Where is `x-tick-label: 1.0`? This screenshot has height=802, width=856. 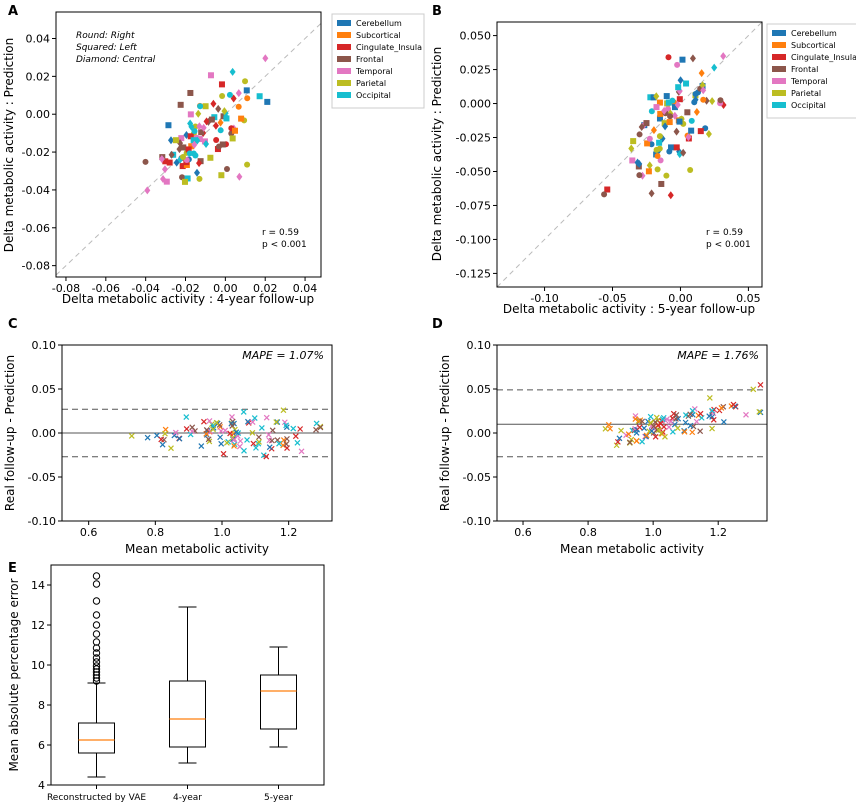 x-tick-label: 1.0 is located at coordinates (222, 532).